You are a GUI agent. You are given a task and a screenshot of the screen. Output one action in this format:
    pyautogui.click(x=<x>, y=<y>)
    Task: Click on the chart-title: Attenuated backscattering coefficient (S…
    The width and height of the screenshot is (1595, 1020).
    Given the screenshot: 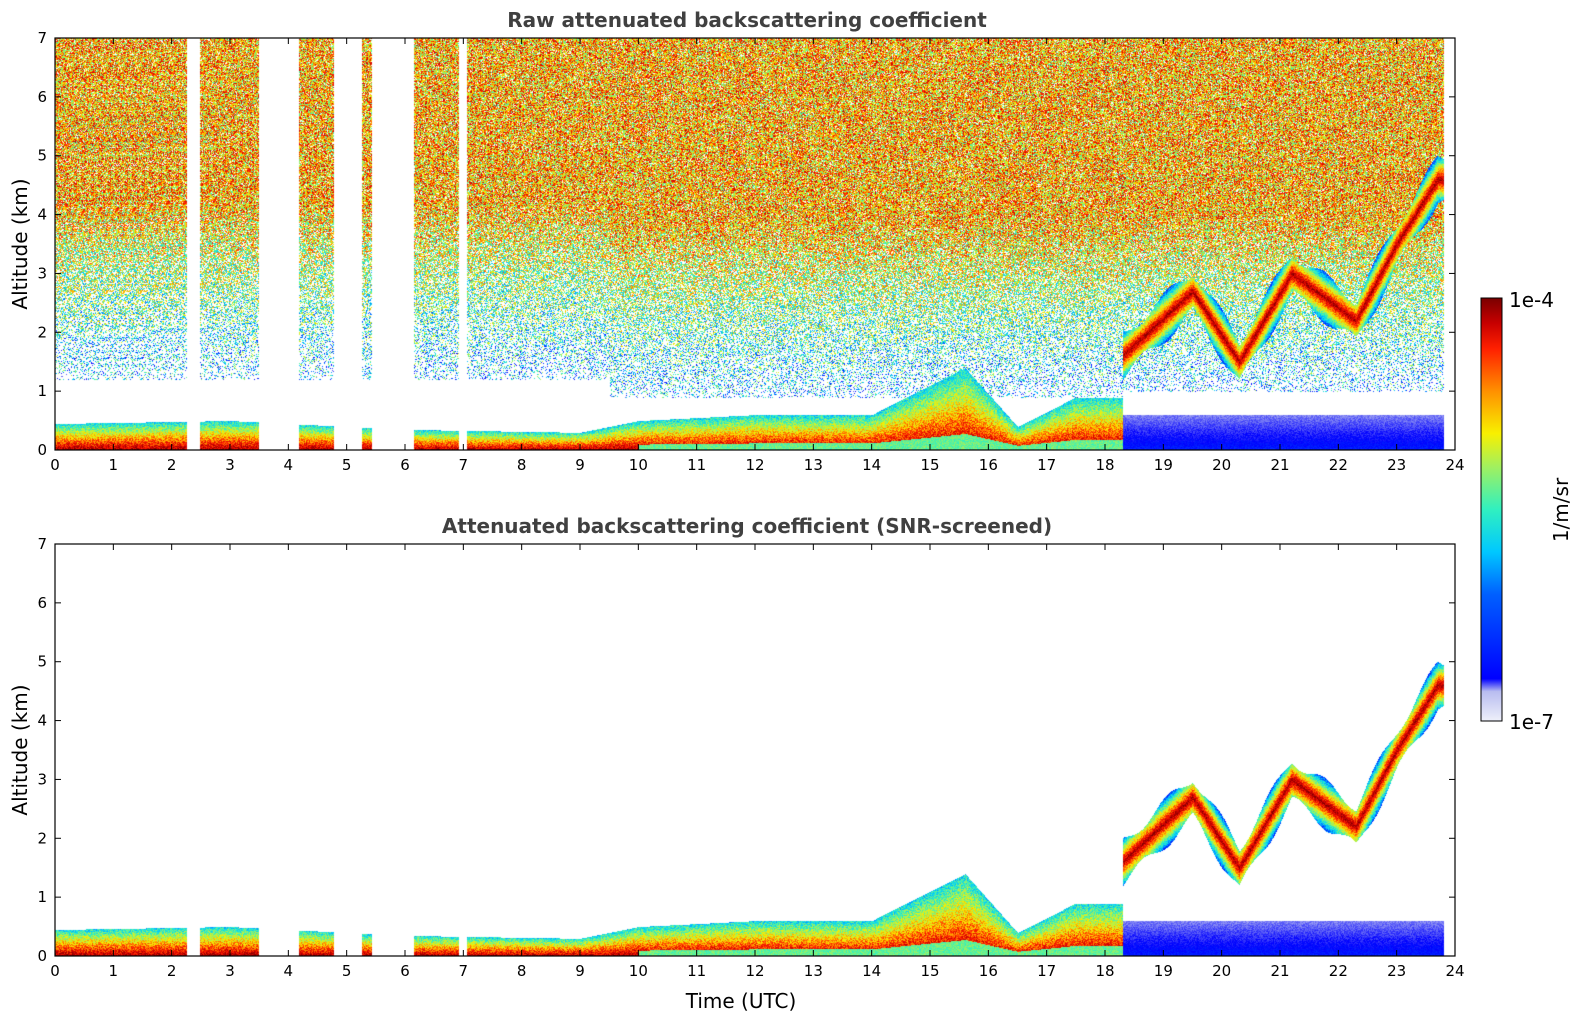 What is the action you would take?
    pyautogui.click(x=747, y=526)
    